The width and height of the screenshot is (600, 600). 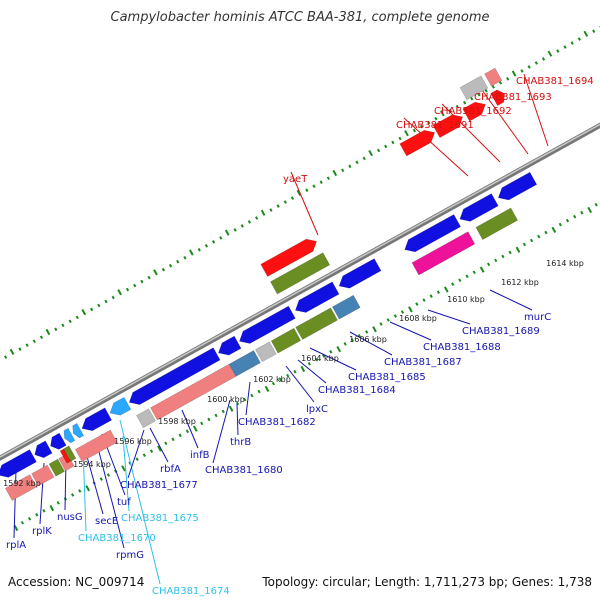 What do you see at coordinates (537, 317) in the screenshot?
I see `gene-label: murC` at bounding box center [537, 317].